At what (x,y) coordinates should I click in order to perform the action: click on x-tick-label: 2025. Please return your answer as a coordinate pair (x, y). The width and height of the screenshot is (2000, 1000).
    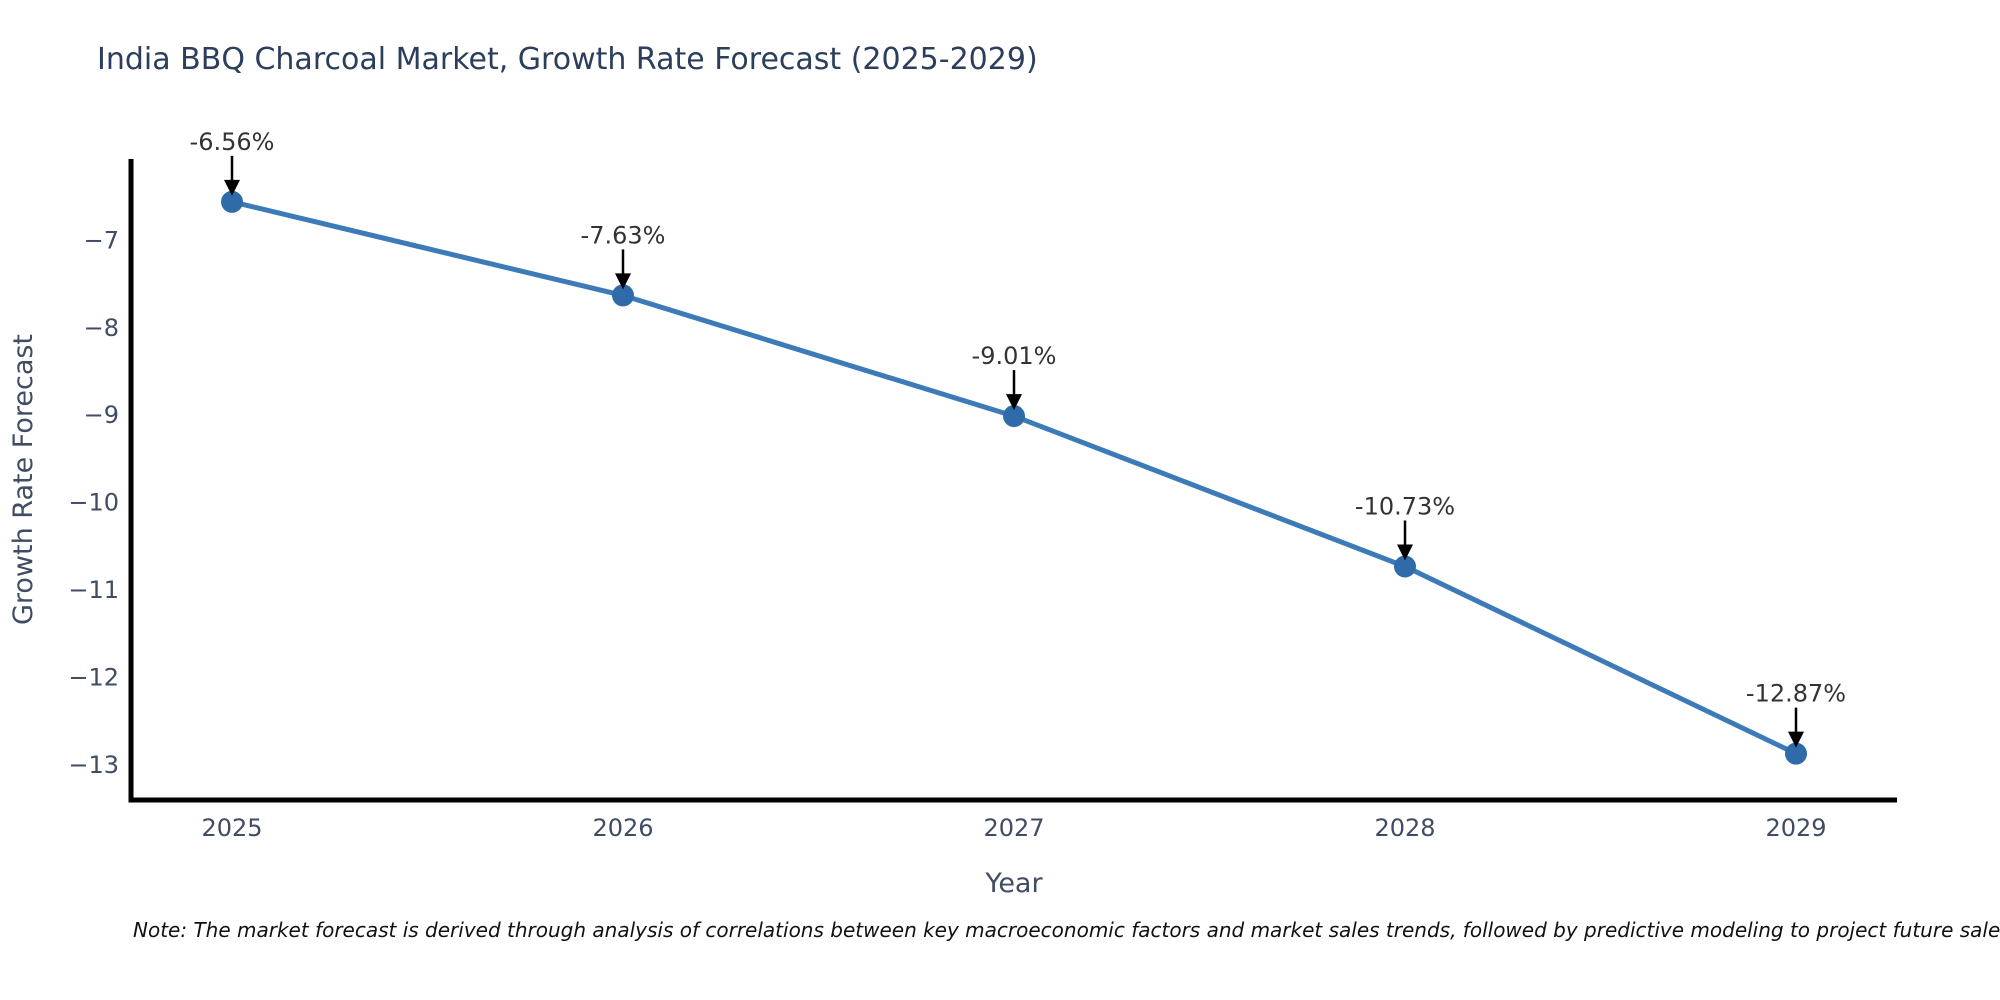
    Looking at the image, I should click on (231, 828).